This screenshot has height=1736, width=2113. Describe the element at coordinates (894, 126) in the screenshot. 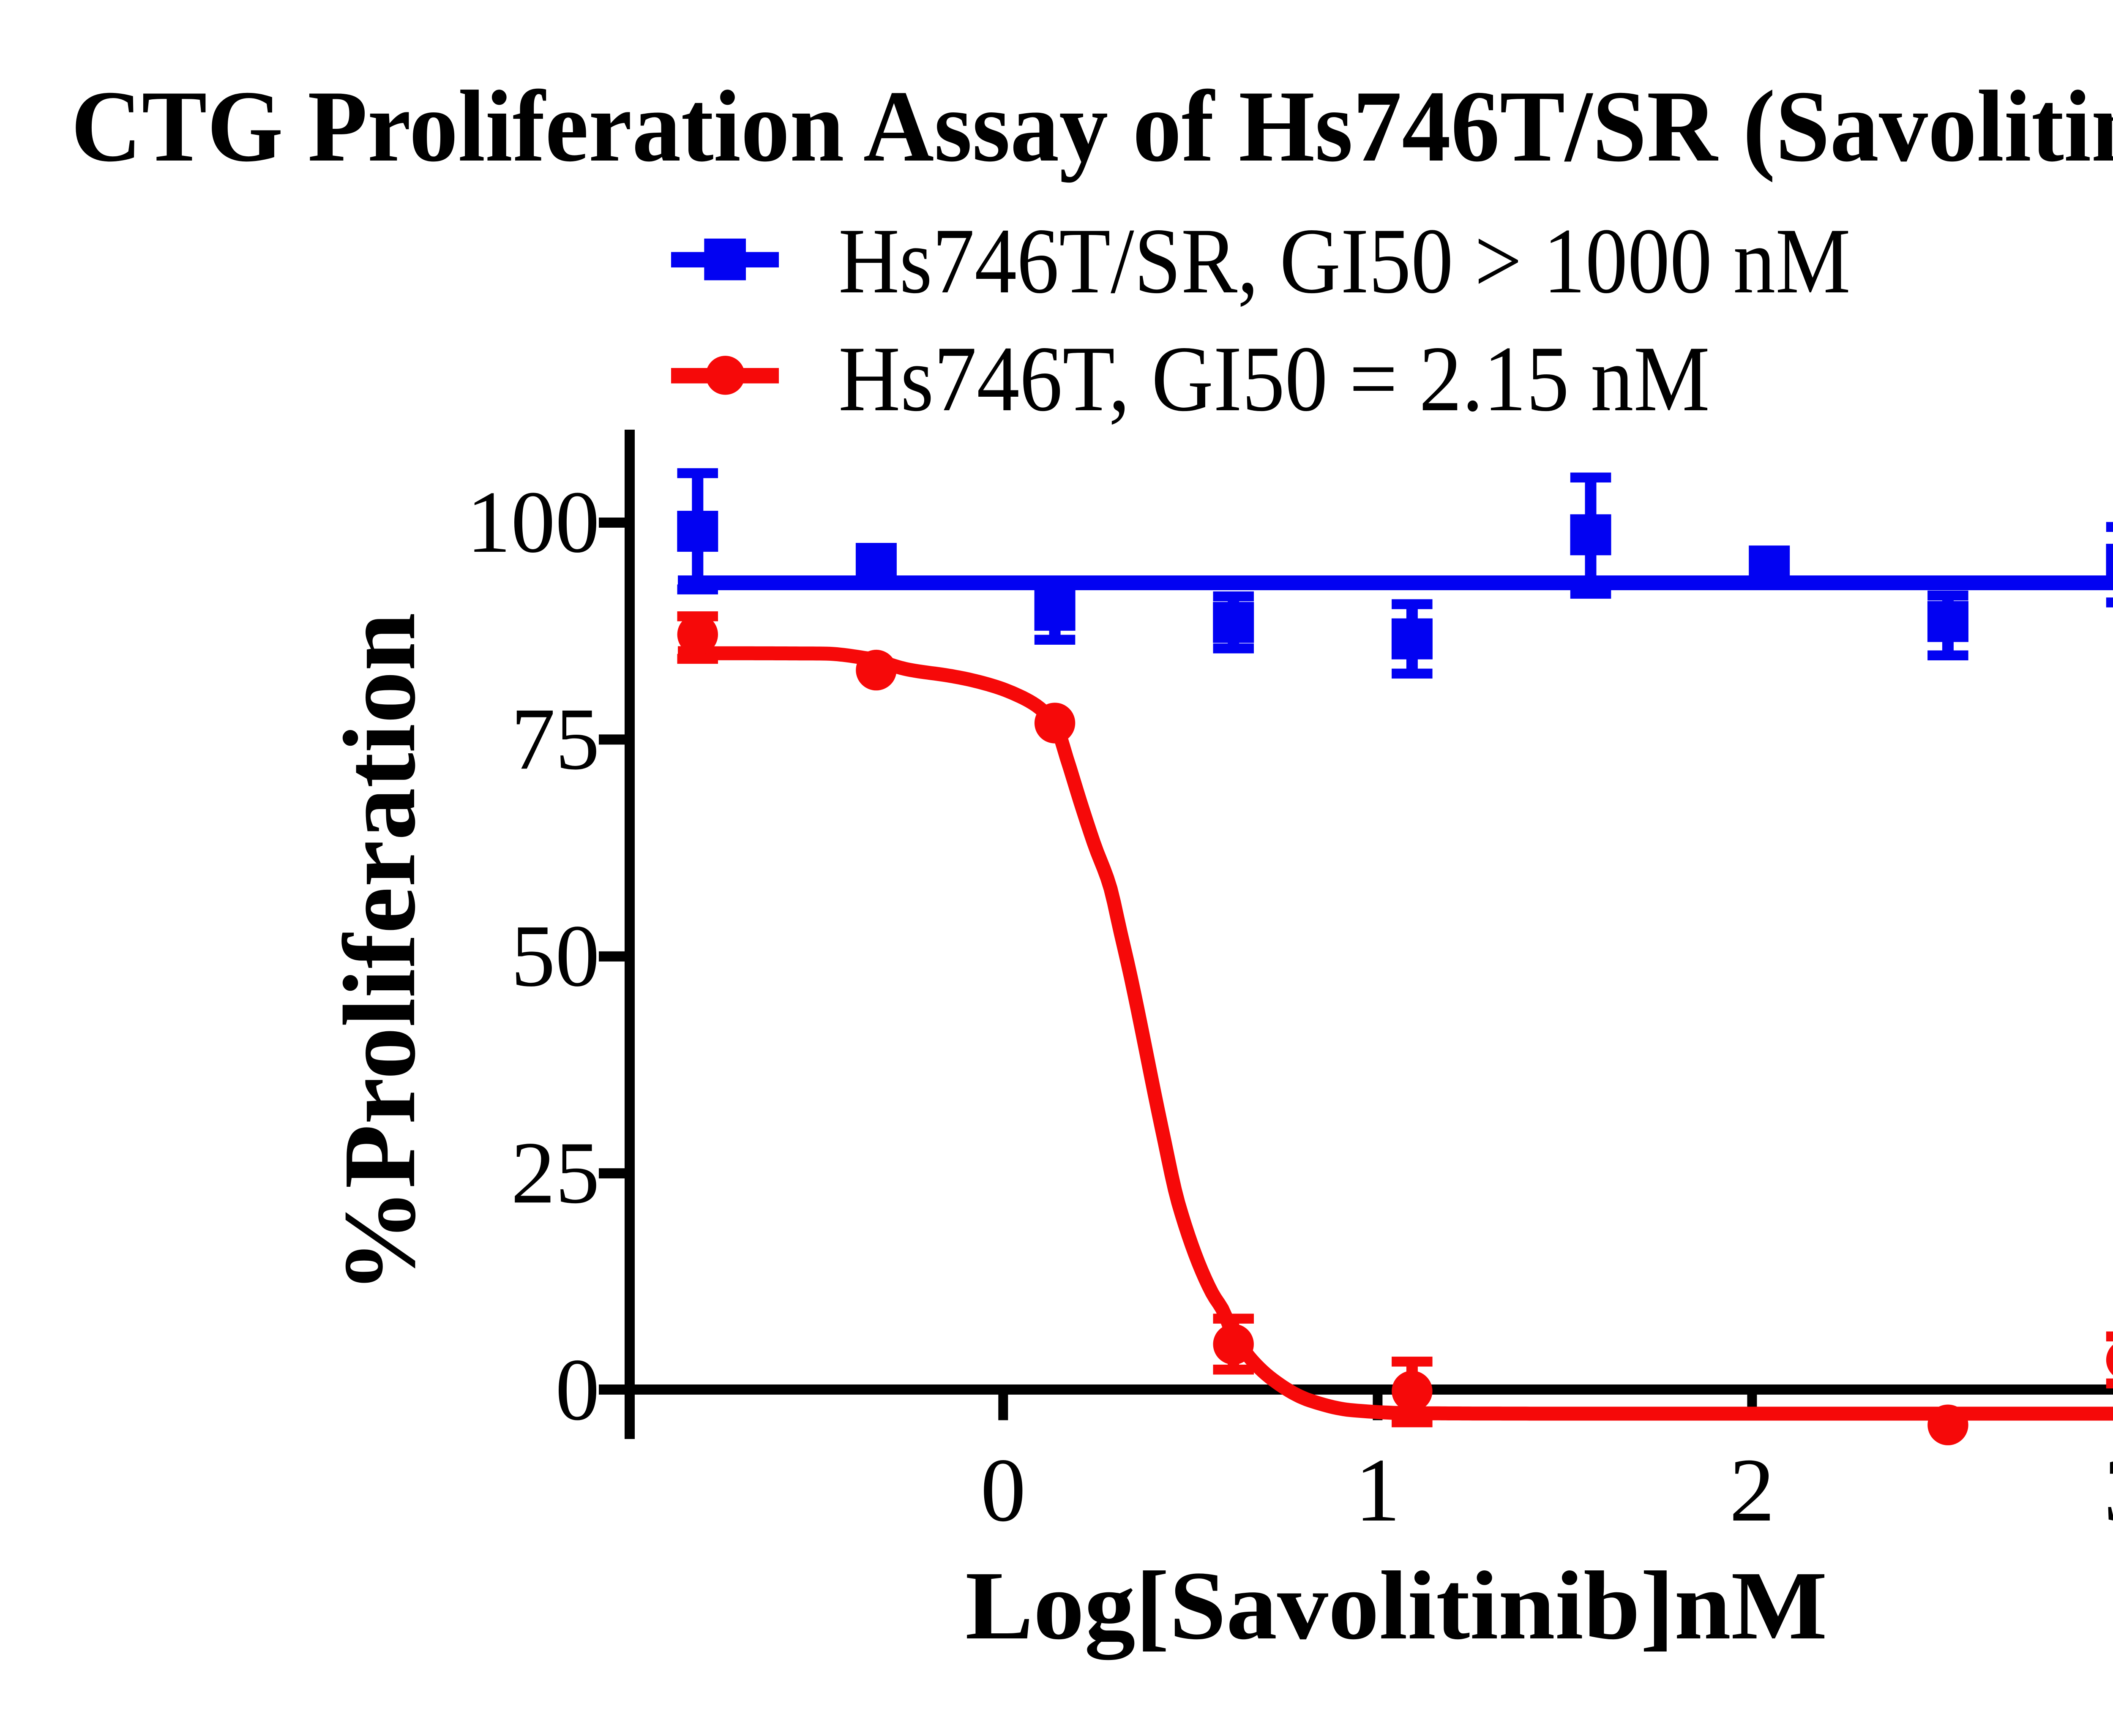

I see `svg-text:CTG Proliferation Assay of Hs7: CTG Proliferation Assay of Hs746T/SR` at that location.